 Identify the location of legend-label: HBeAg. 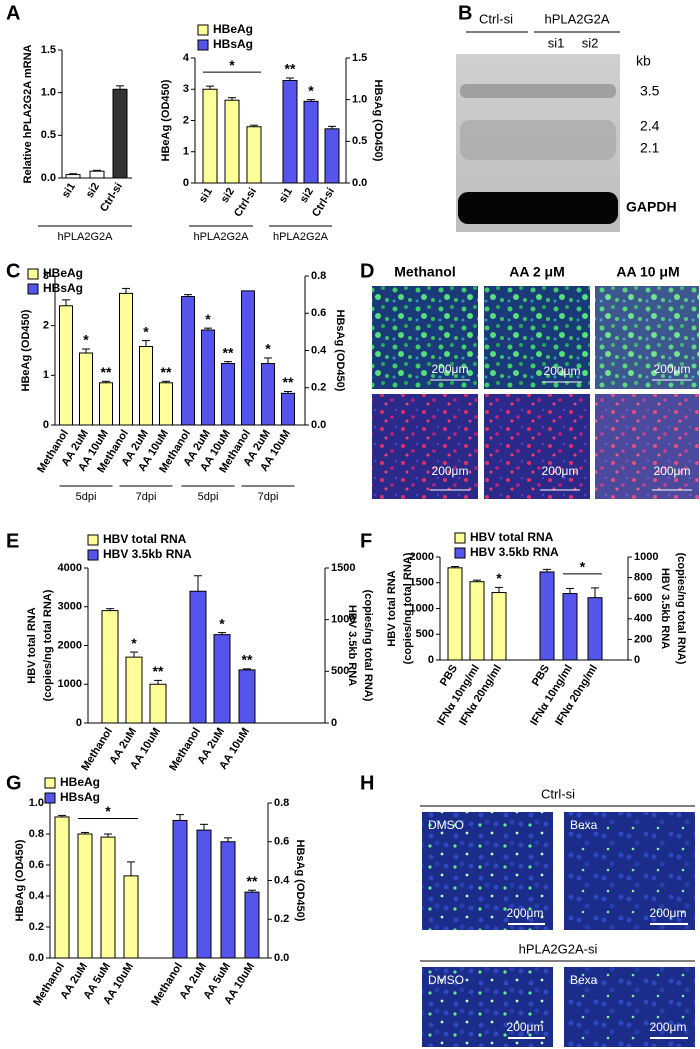
(233, 29).